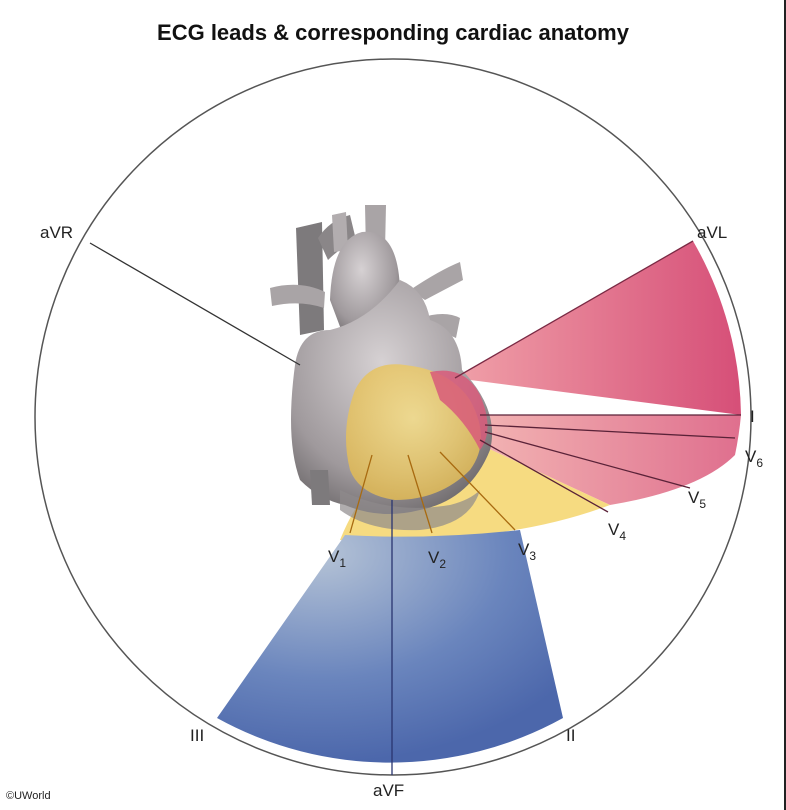 This screenshot has width=786, height=810. I want to click on copyright-text: ©UWorld, so click(28, 796).